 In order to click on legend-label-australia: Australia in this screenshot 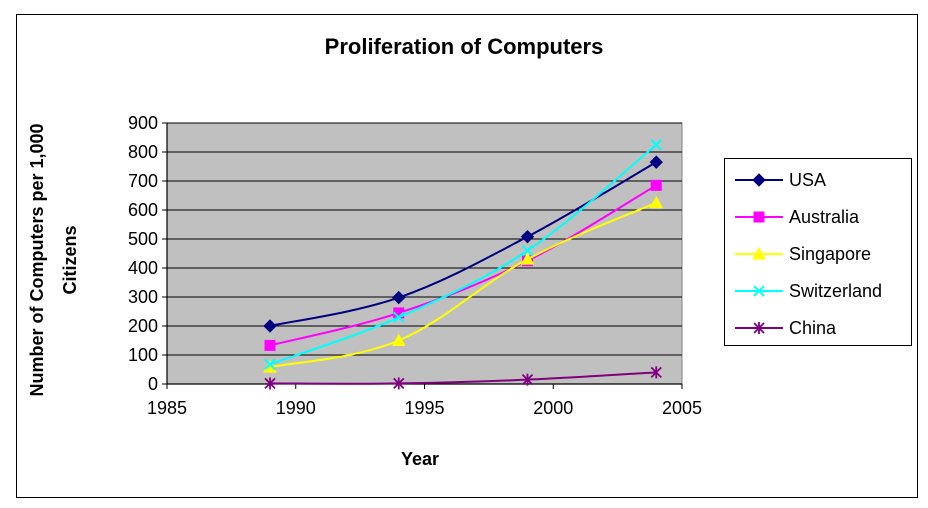, I will do `click(824, 217)`.